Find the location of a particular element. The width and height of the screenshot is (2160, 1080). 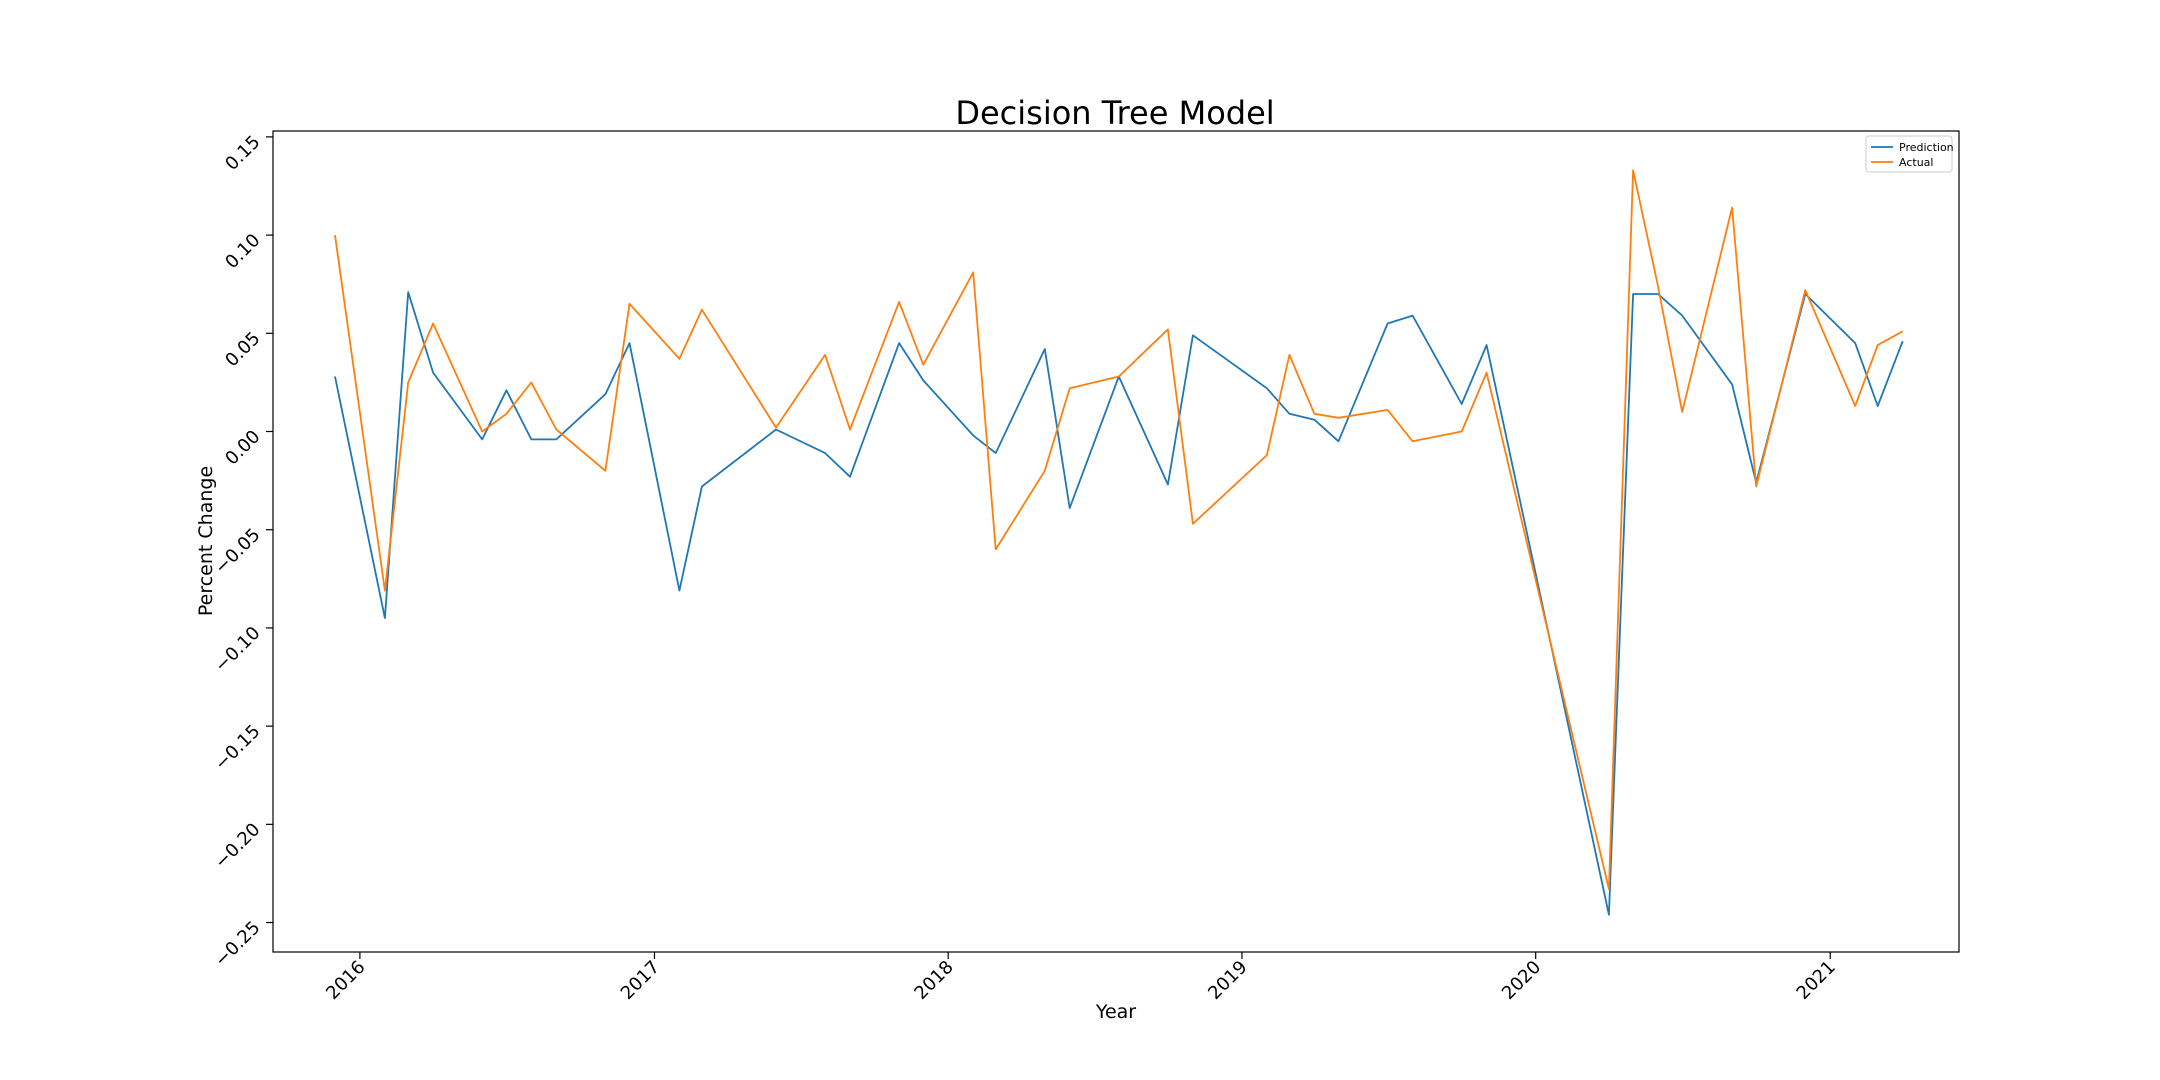

chart-title: Decision Tree Model is located at coordinates (1114, 113).